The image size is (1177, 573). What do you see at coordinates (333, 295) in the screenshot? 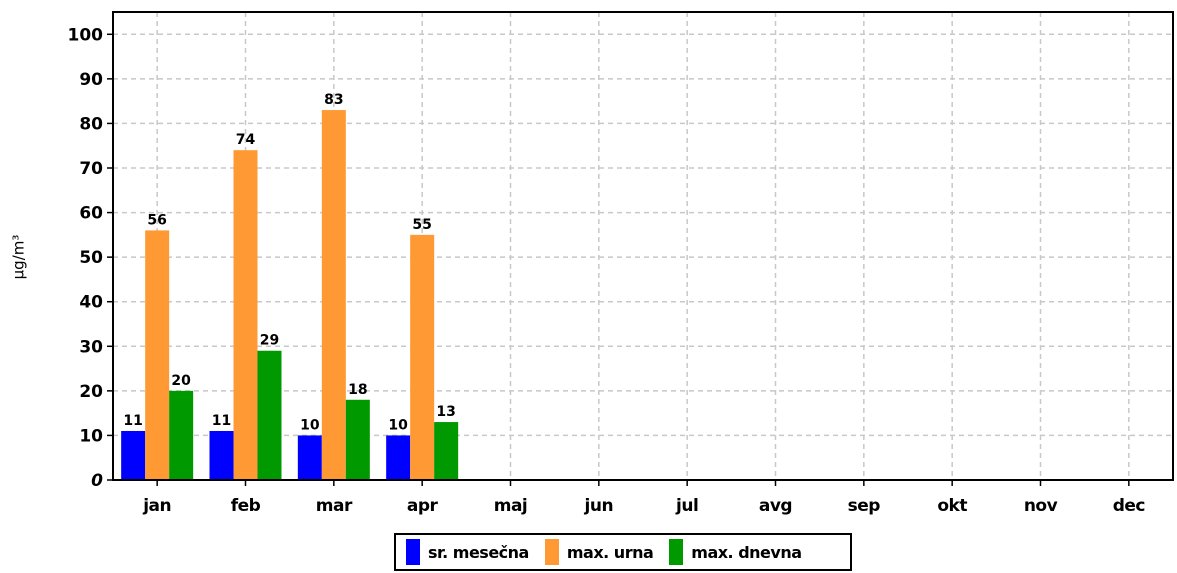
I see `bar-1-mar` at bounding box center [333, 295].